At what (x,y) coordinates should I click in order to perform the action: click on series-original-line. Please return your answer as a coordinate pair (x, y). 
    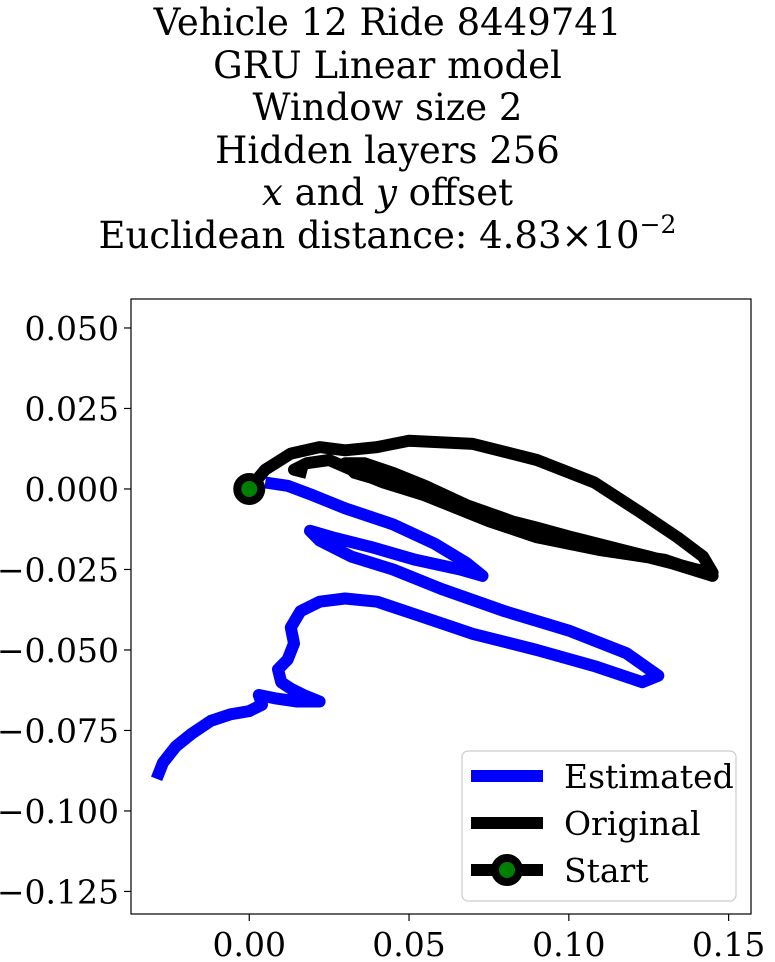
    Looking at the image, I should click on (481, 508).